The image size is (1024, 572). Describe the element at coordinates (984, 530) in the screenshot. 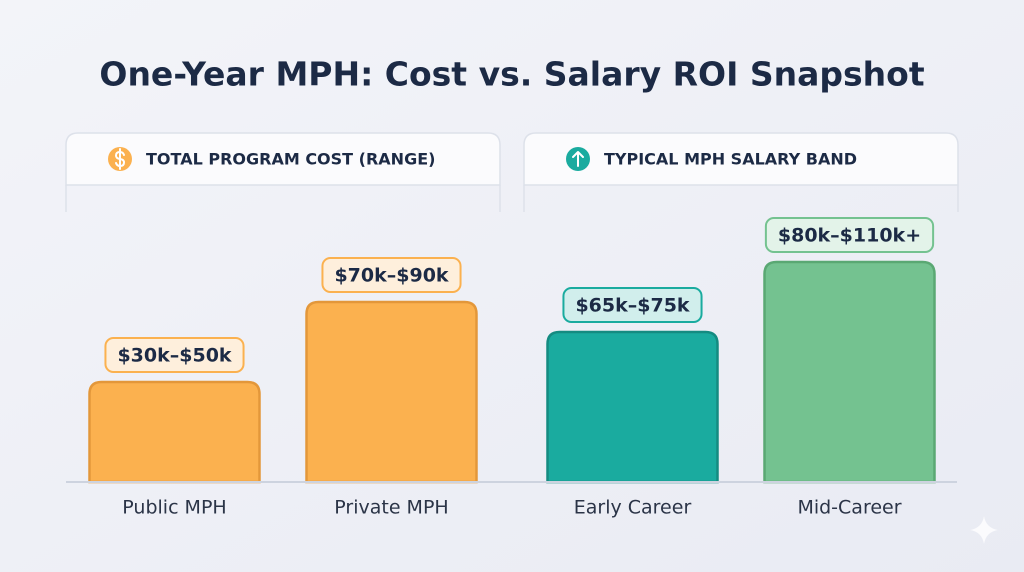

I see `sparkle-icon` at that location.